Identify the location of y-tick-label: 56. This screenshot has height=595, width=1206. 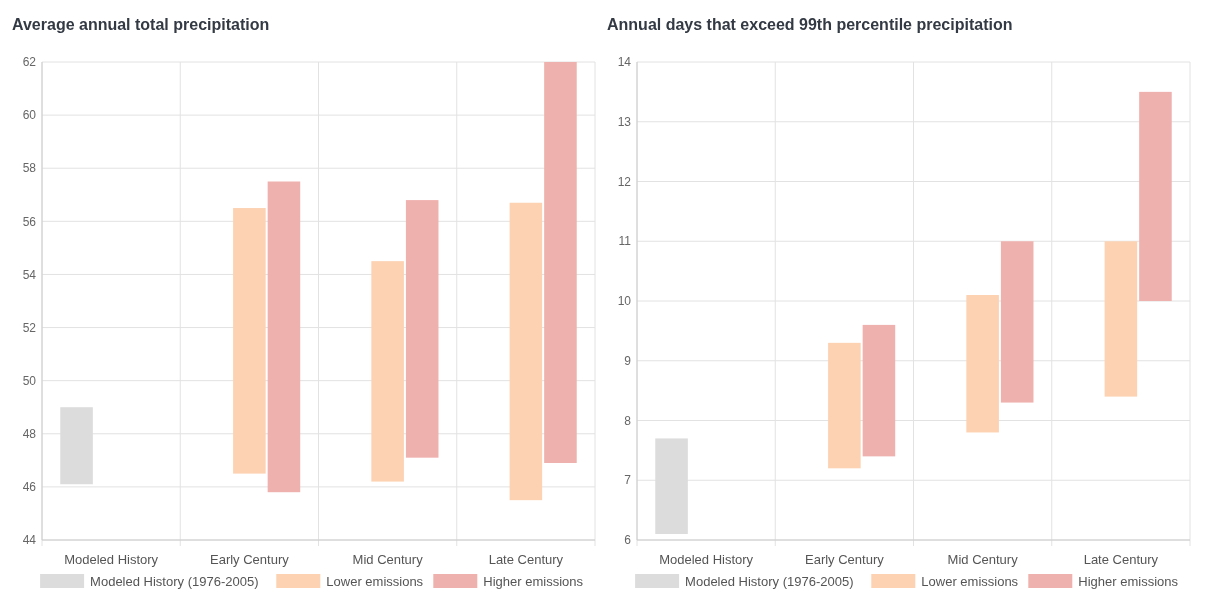
(29, 221).